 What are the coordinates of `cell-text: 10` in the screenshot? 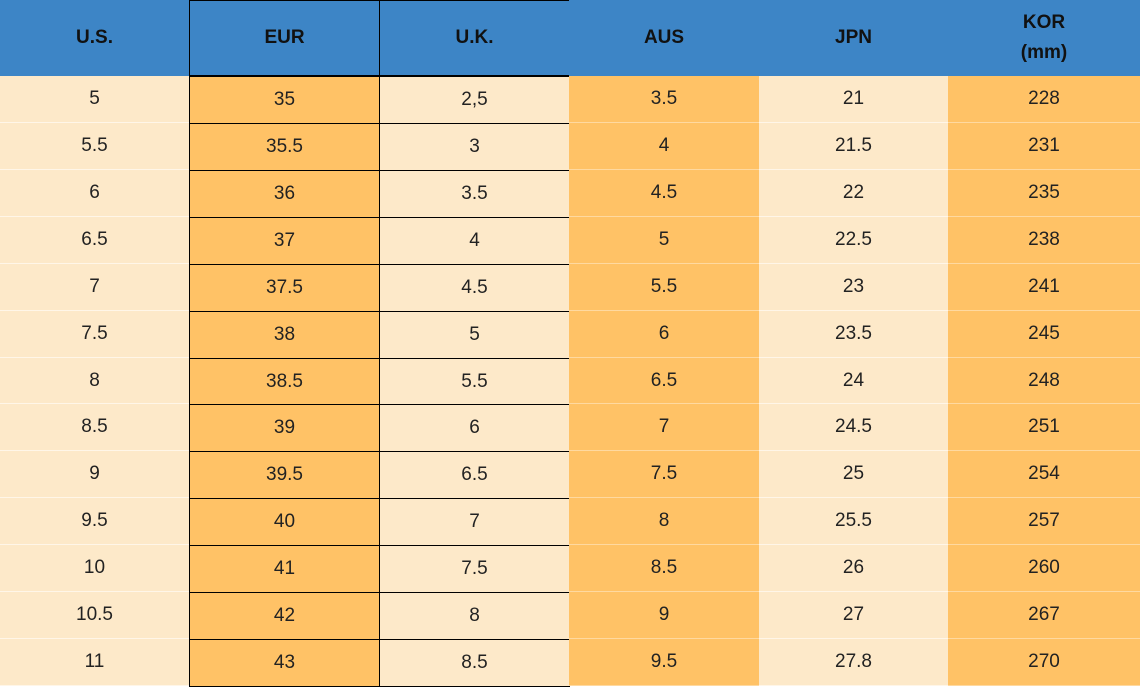 It's located at (94, 567).